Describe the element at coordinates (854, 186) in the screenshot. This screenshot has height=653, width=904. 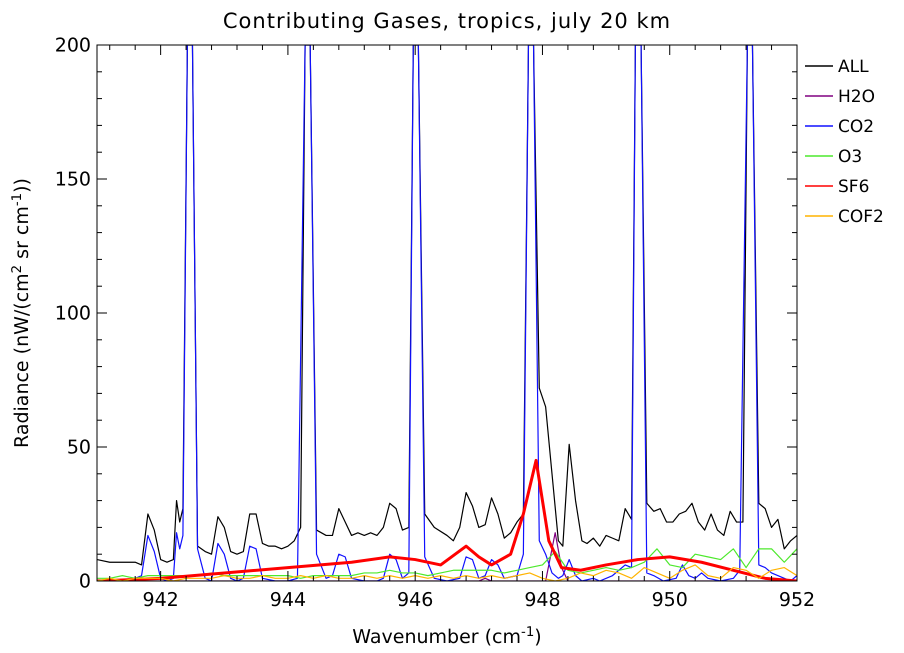
I see `legend-label: SF6` at that location.